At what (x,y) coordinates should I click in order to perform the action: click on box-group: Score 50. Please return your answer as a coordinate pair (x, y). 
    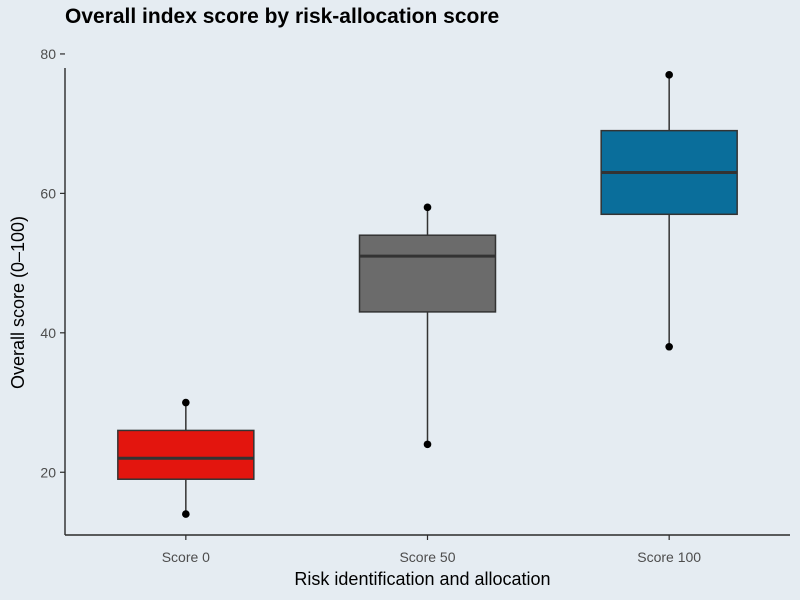
    Looking at the image, I should click on (427, 384).